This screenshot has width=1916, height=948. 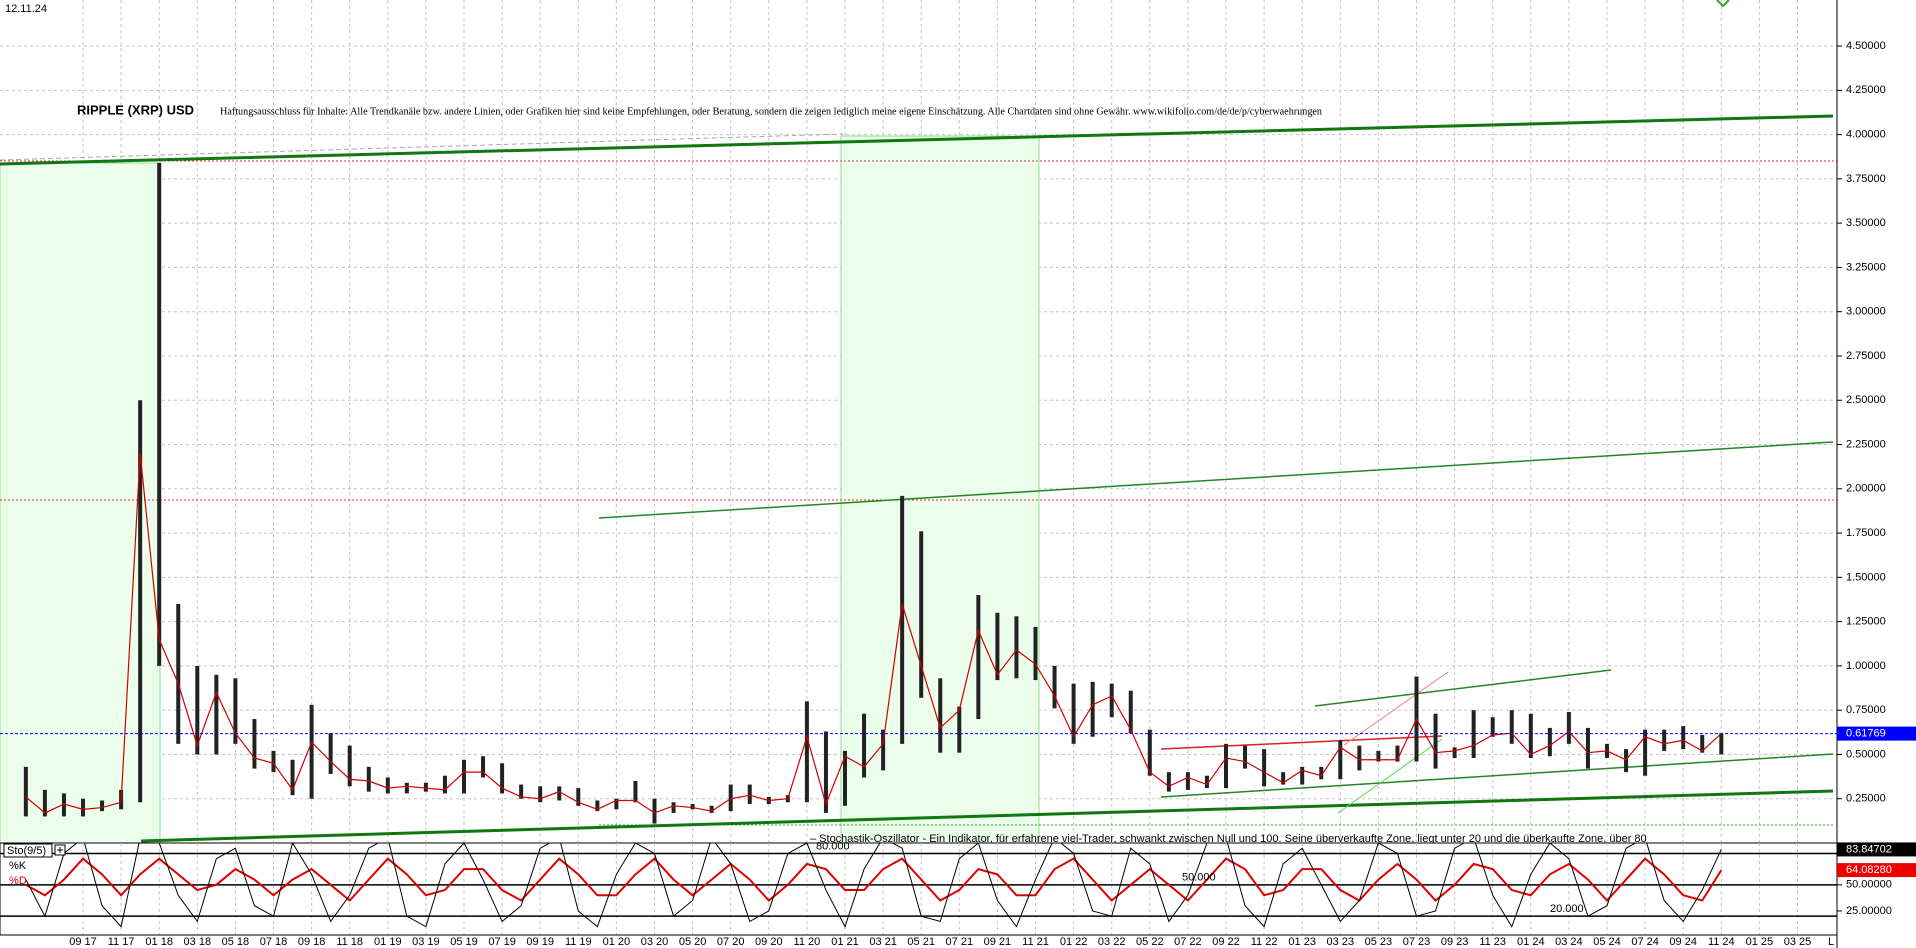 What do you see at coordinates (617, 942) in the screenshot?
I see `x-tick-label: 01 20` at bounding box center [617, 942].